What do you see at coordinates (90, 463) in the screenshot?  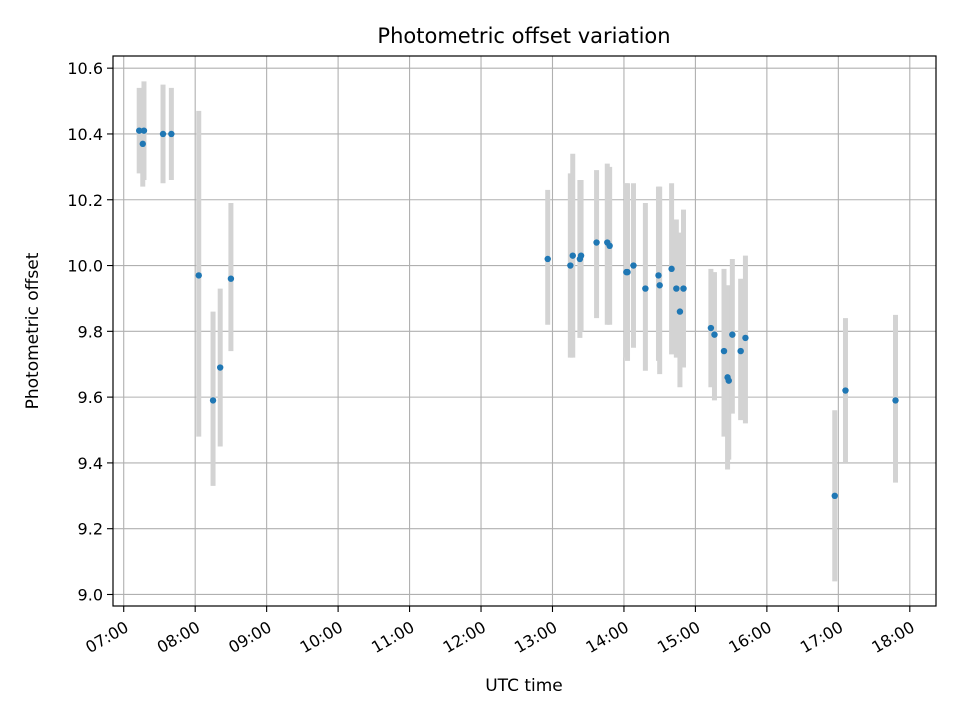 I see `y-tick-label: 9.4` at bounding box center [90, 463].